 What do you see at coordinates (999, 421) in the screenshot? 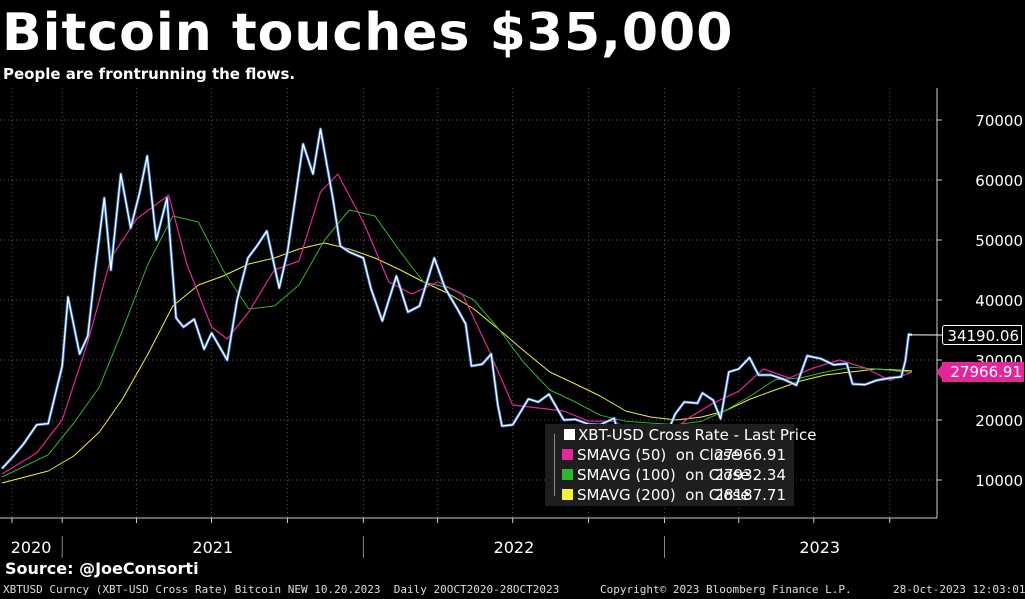
I see `y-tick-label: 20000` at bounding box center [999, 421].